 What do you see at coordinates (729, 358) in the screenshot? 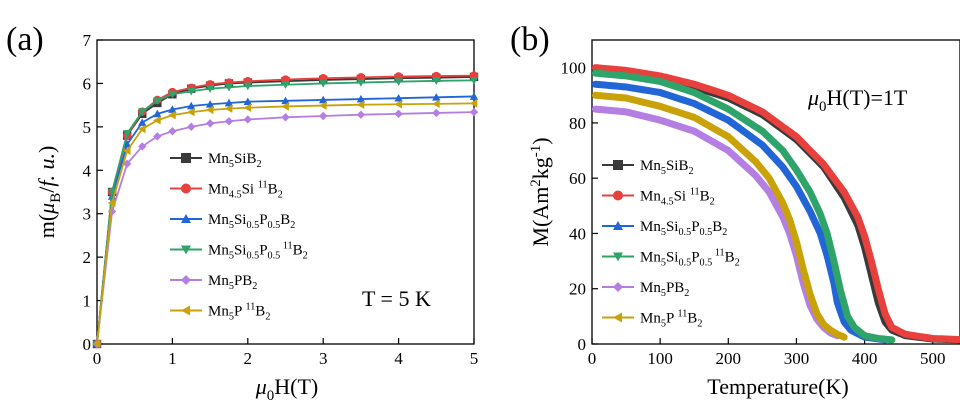
I see `x-tick-label: 200` at bounding box center [729, 358].